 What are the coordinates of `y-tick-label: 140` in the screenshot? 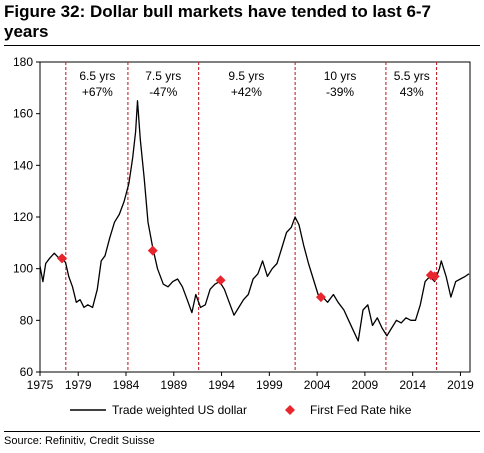 It's located at (23, 165).